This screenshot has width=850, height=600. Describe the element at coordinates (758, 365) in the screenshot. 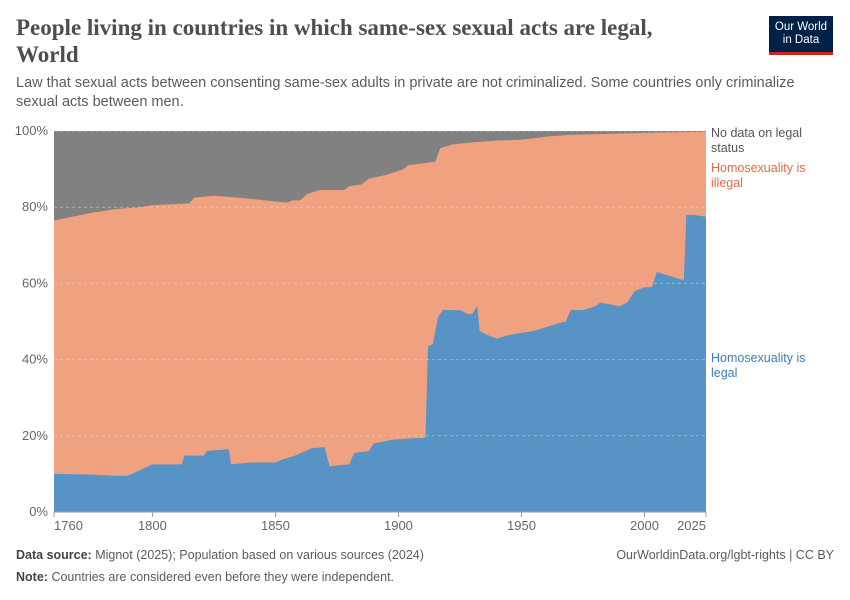

I see `legend-legal: Homosexuality is legal` at that location.